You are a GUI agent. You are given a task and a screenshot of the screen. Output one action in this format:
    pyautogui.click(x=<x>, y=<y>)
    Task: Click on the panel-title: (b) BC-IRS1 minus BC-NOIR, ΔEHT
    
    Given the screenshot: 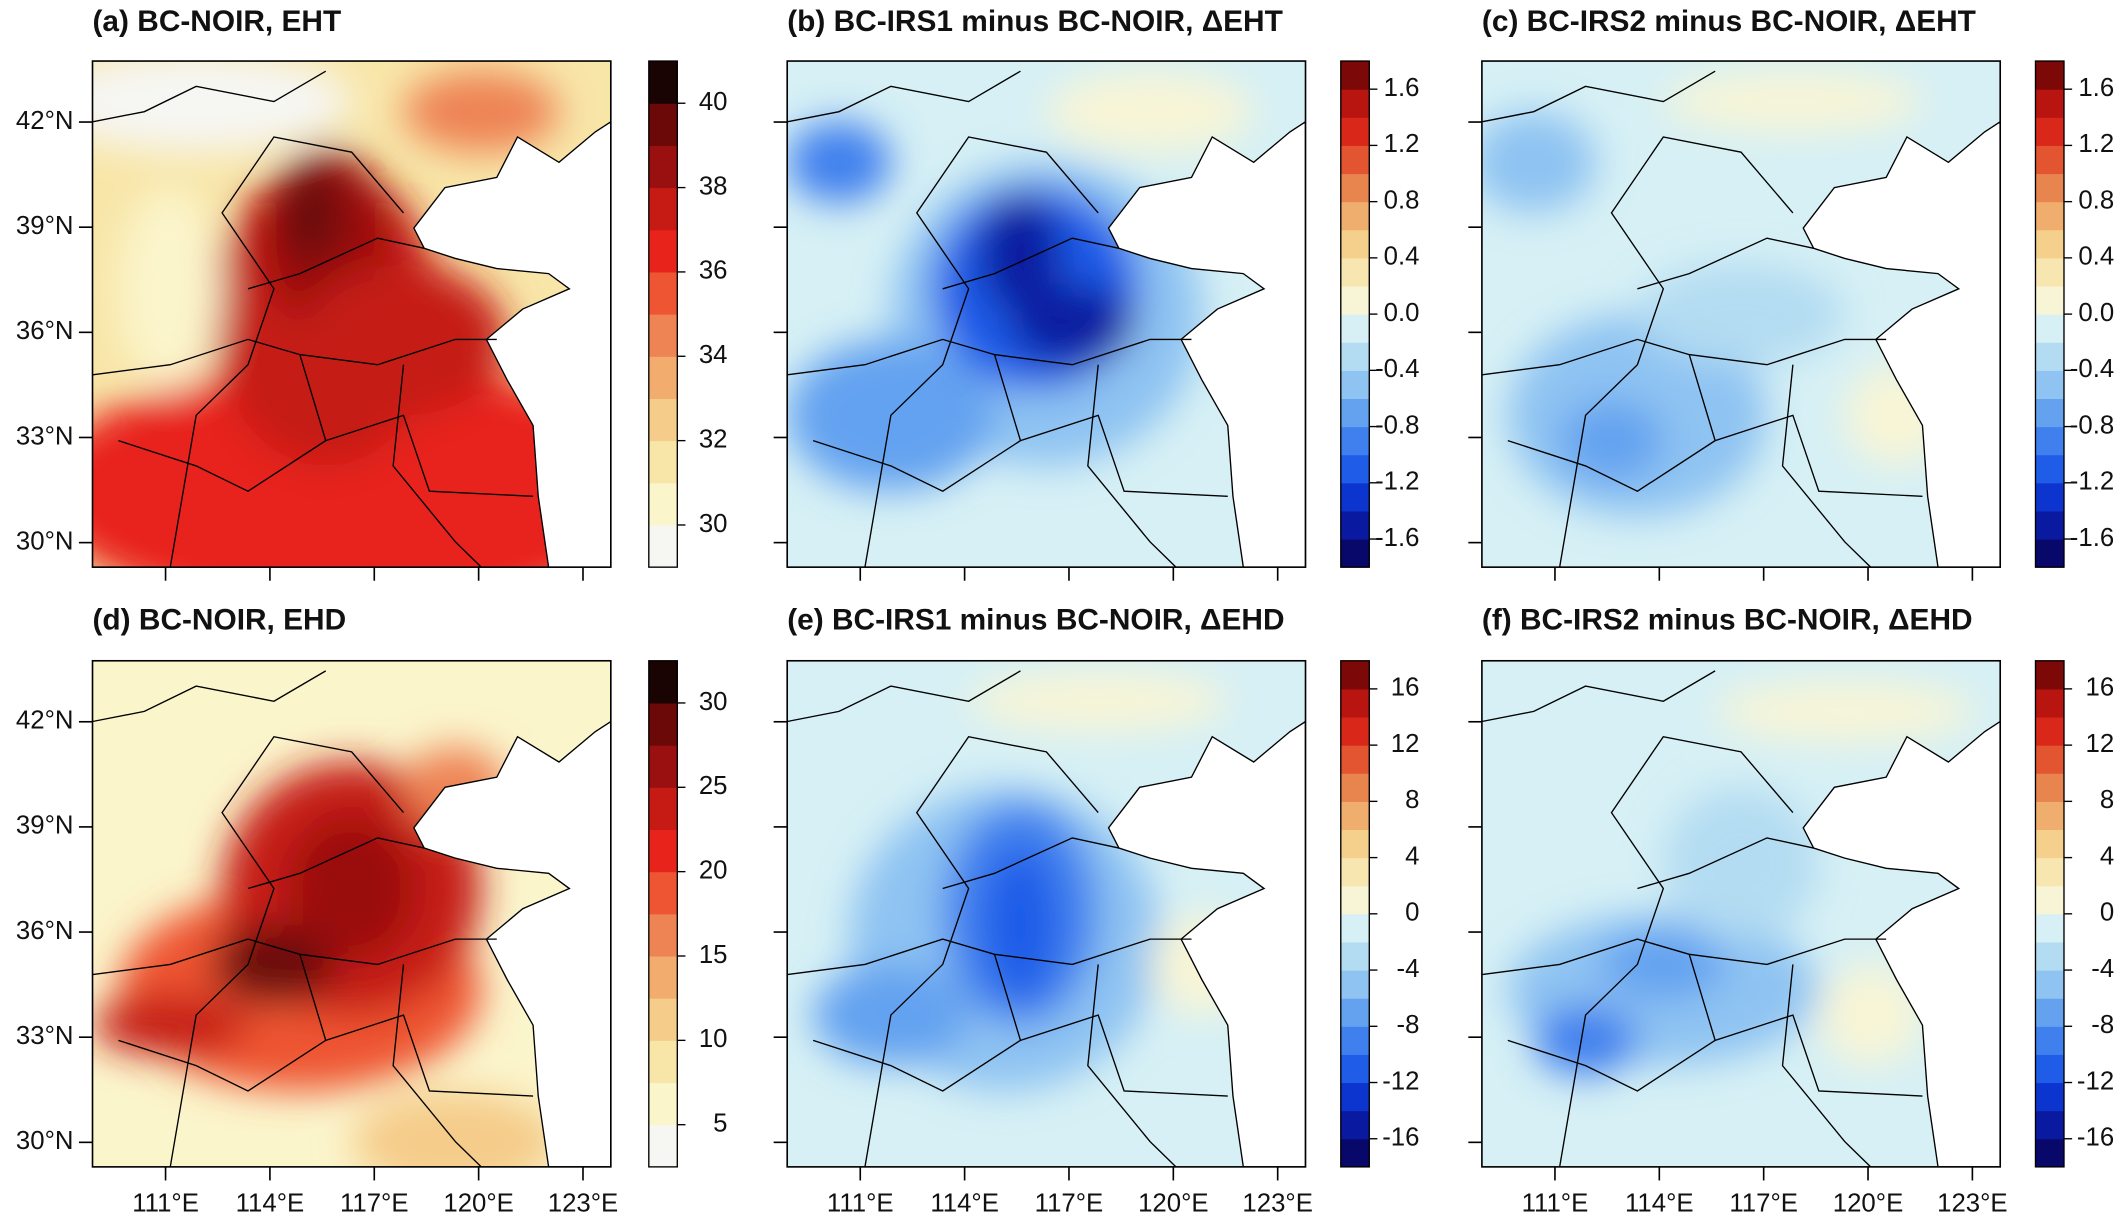 What is the action you would take?
    pyautogui.click(x=1035, y=21)
    